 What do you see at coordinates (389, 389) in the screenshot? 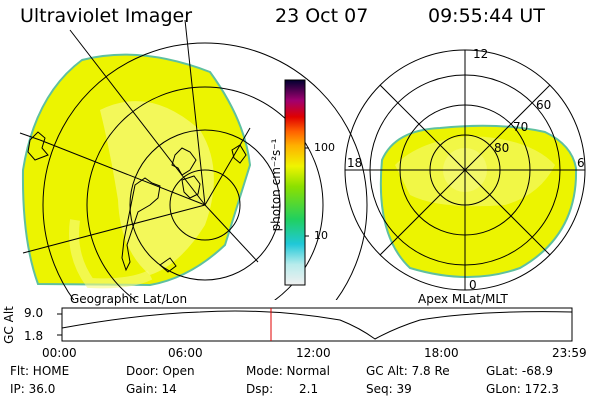
I see `sequence-status: Seq: 39` at bounding box center [389, 389].